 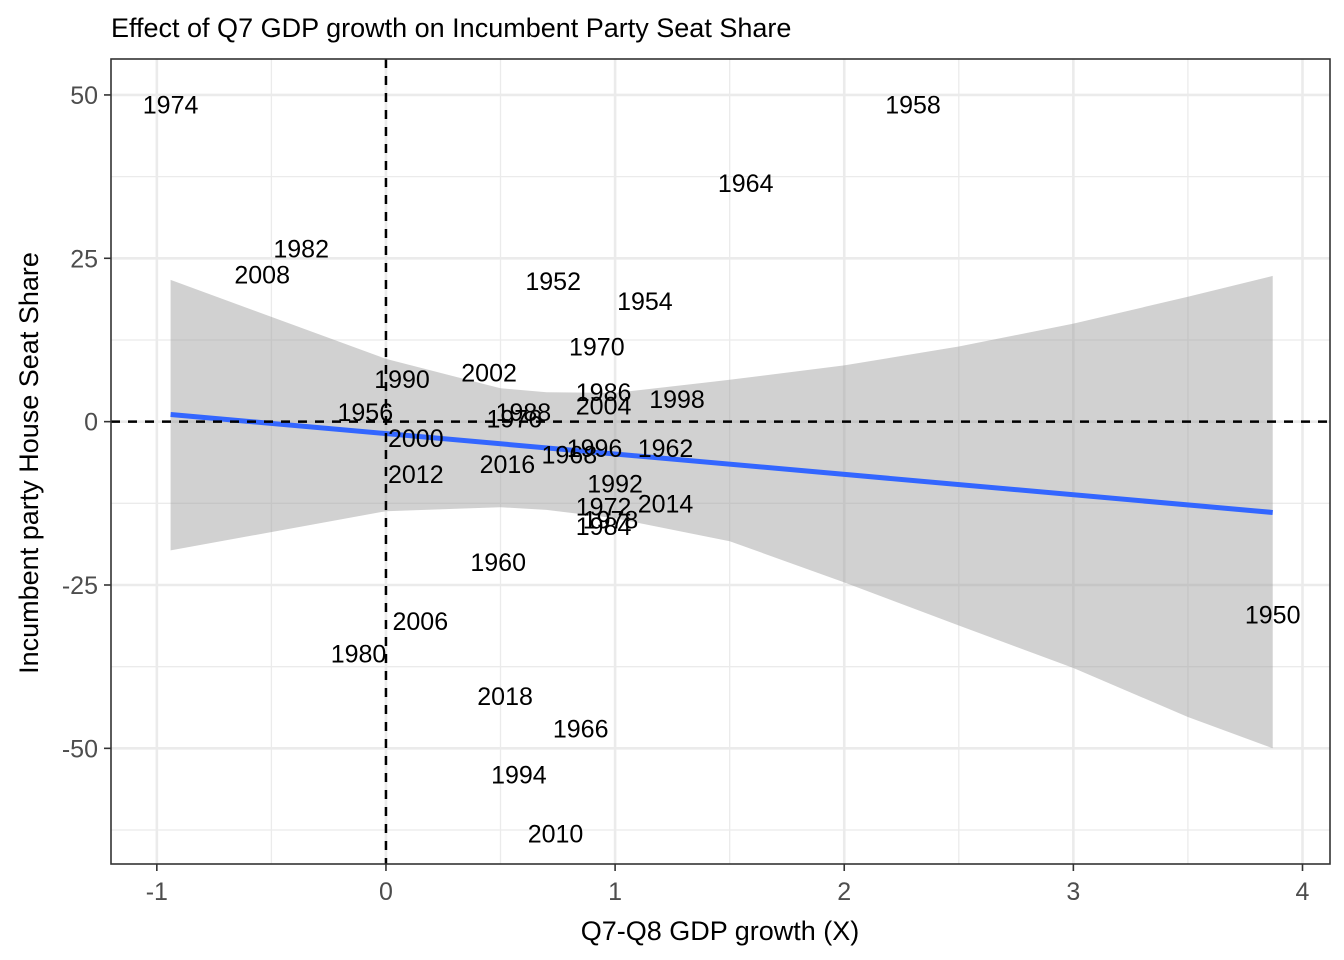 I want to click on x-tick-label: 3, so click(x=1073, y=892).